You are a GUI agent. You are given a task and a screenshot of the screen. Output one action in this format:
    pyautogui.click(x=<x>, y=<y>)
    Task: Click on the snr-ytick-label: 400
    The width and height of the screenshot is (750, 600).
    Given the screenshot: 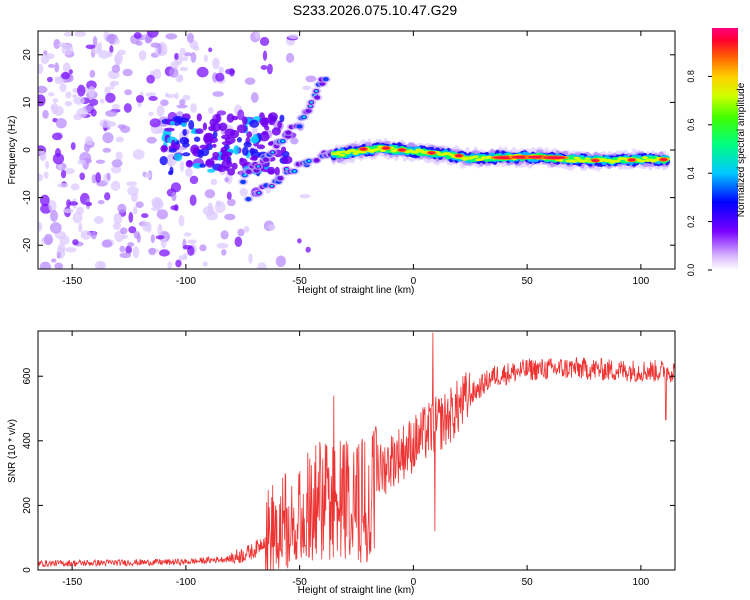 What is the action you would take?
    pyautogui.click(x=27, y=440)
    